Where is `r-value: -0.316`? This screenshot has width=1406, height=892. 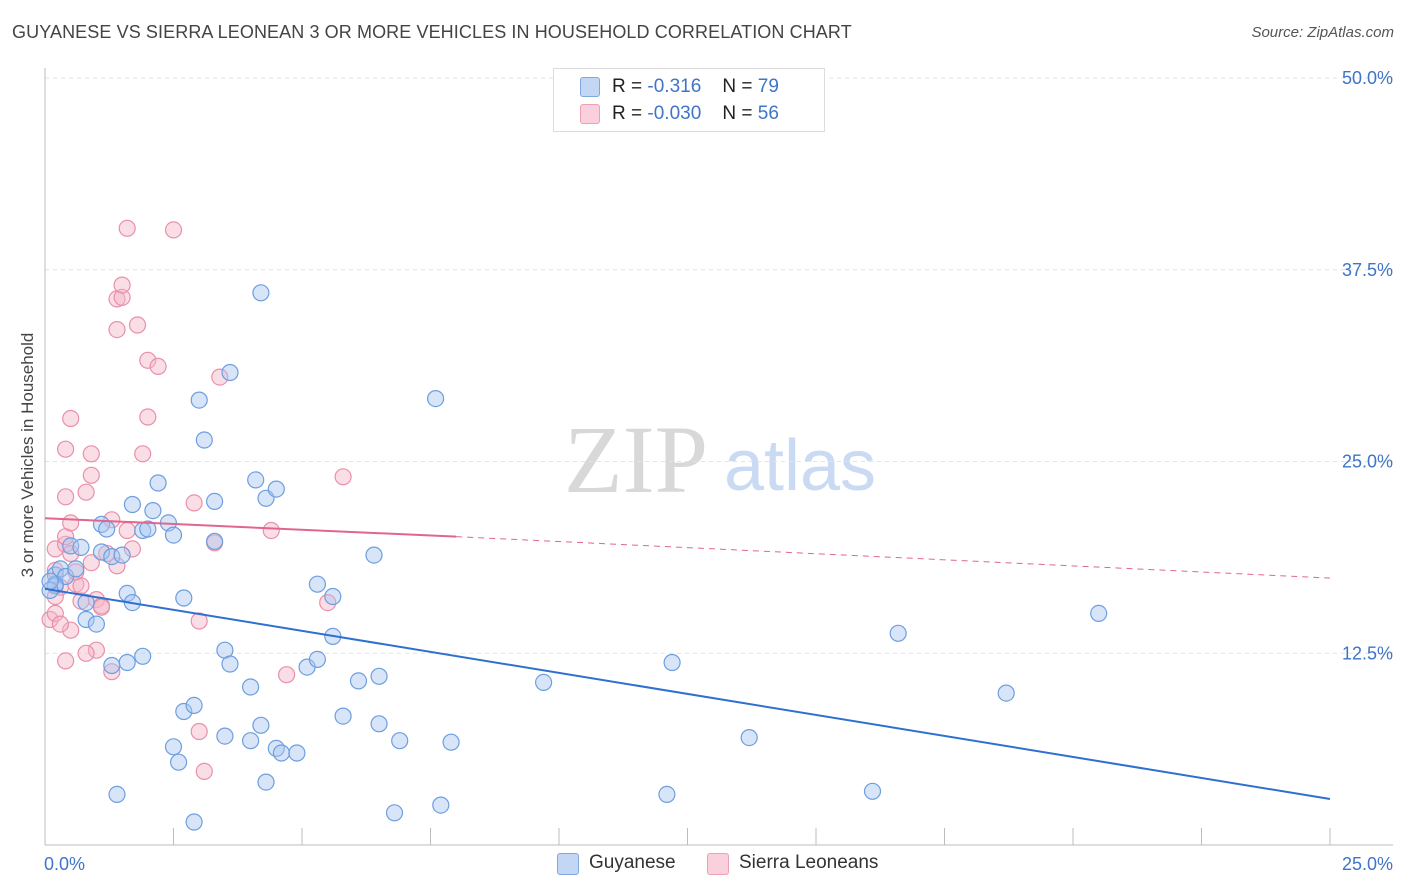
r-value: -0.316 is located at coordinates (674, 86).